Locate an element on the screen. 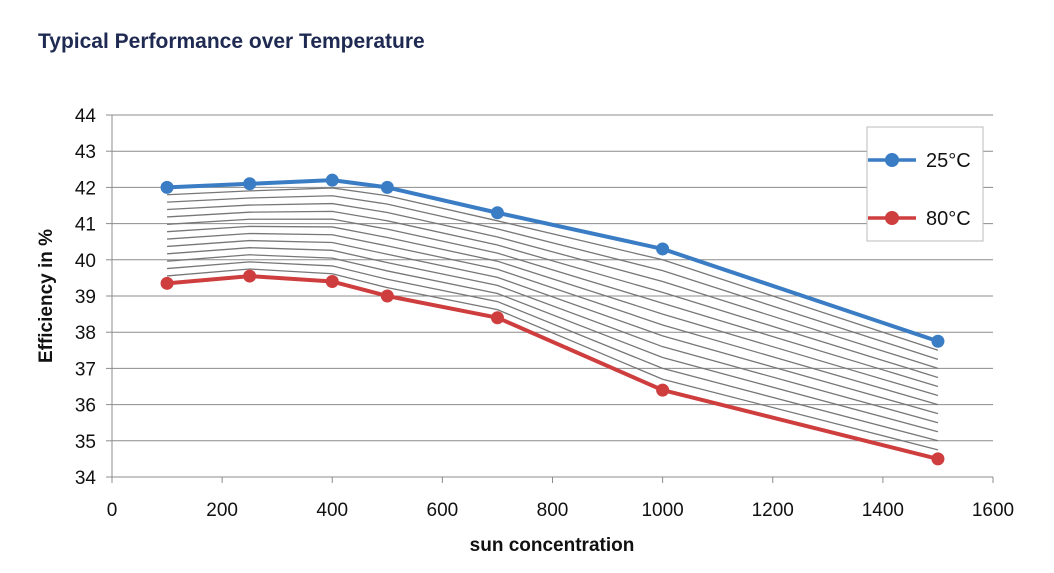 Image resolution: width=1054 pixels, height=573 pixels. x-tick-label: 200 is located at coordinates (222, 510).